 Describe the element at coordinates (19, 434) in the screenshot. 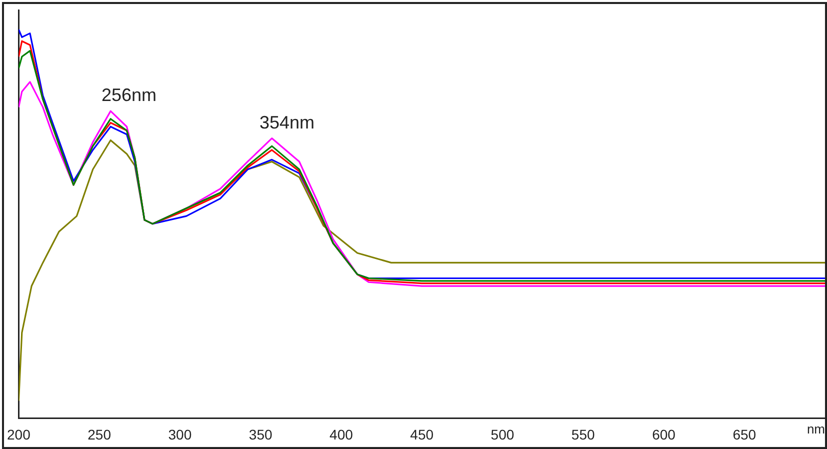

I see `x-tick-label: 200` at that location.